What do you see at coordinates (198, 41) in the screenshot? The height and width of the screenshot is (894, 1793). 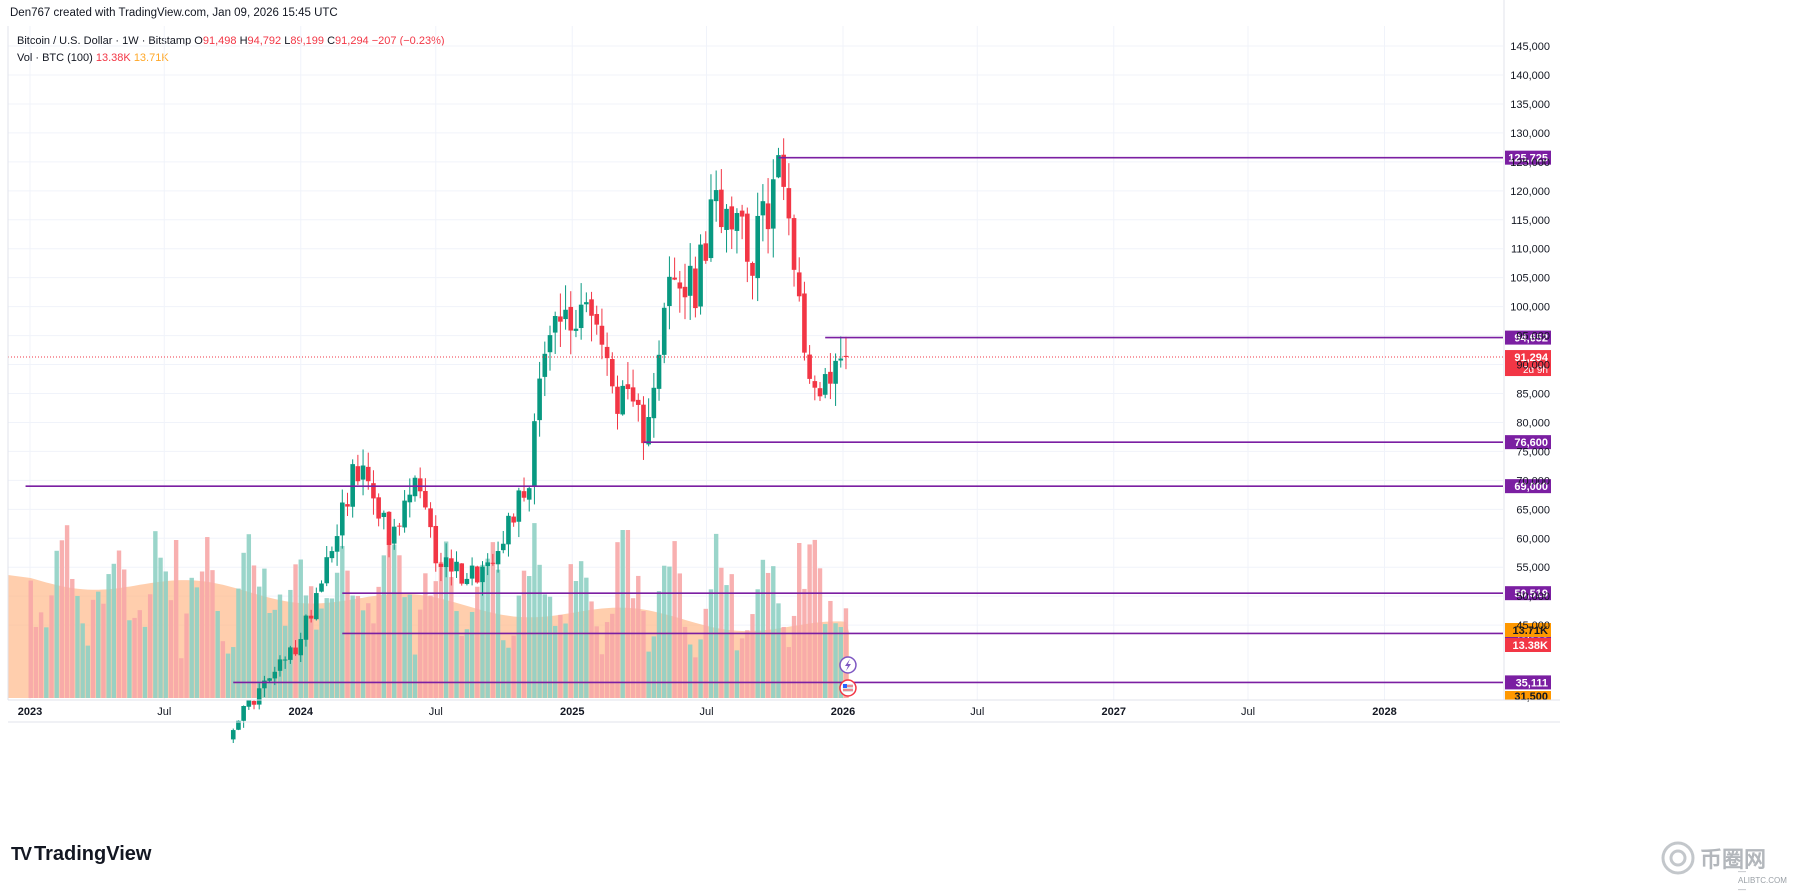 I see `open-label: O` at bounding box center [198, 41].